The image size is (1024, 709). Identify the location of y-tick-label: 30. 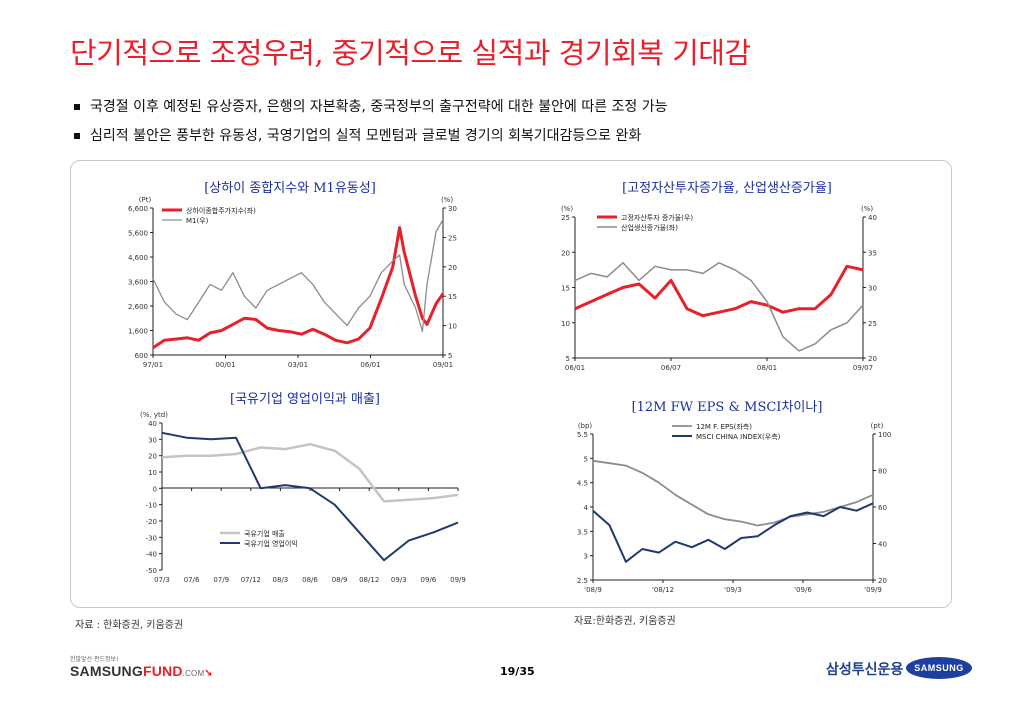
(152, 440).